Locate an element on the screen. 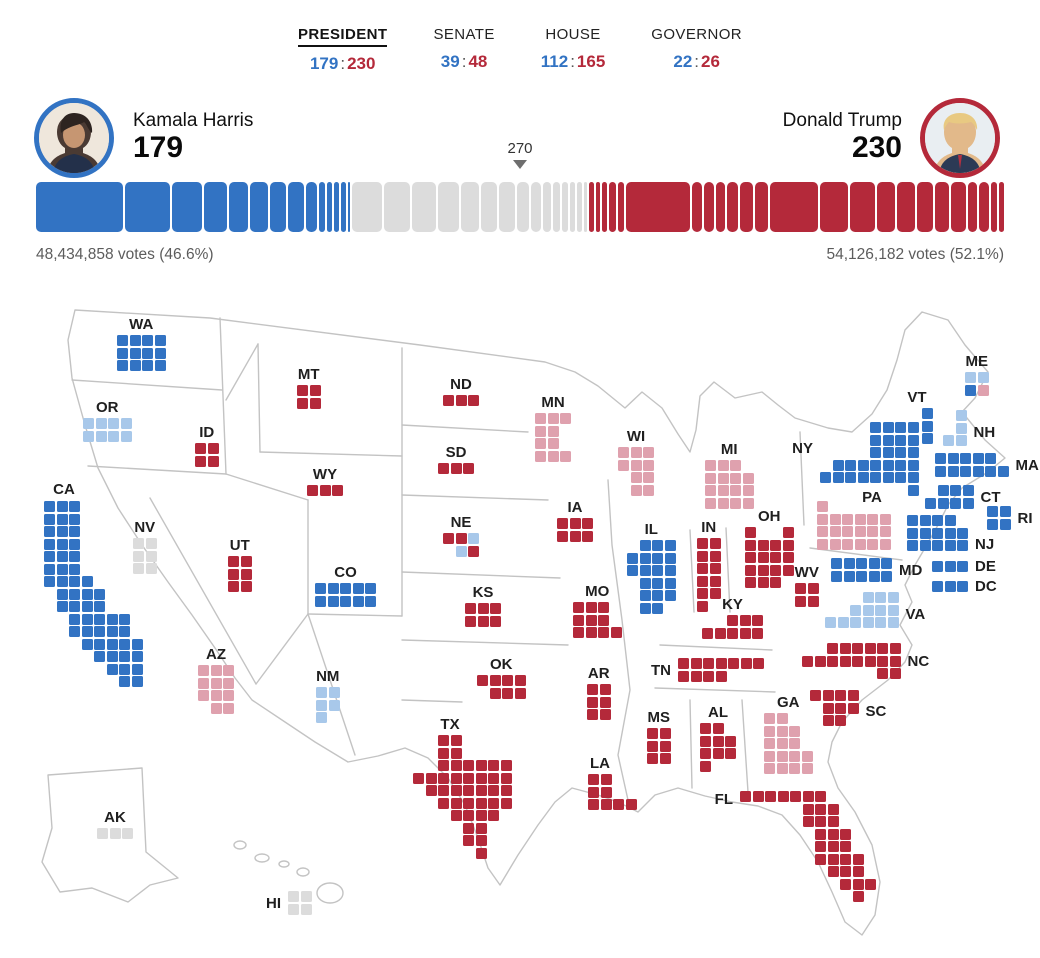 The image size is (1040, 958). state-NE: NE is located at coordinates (461, 535).